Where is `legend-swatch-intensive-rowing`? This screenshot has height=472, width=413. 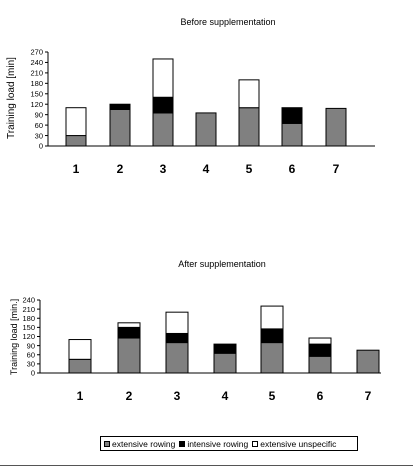 legend-swatch-intensive-rowing is located at coordinates (182, 443).